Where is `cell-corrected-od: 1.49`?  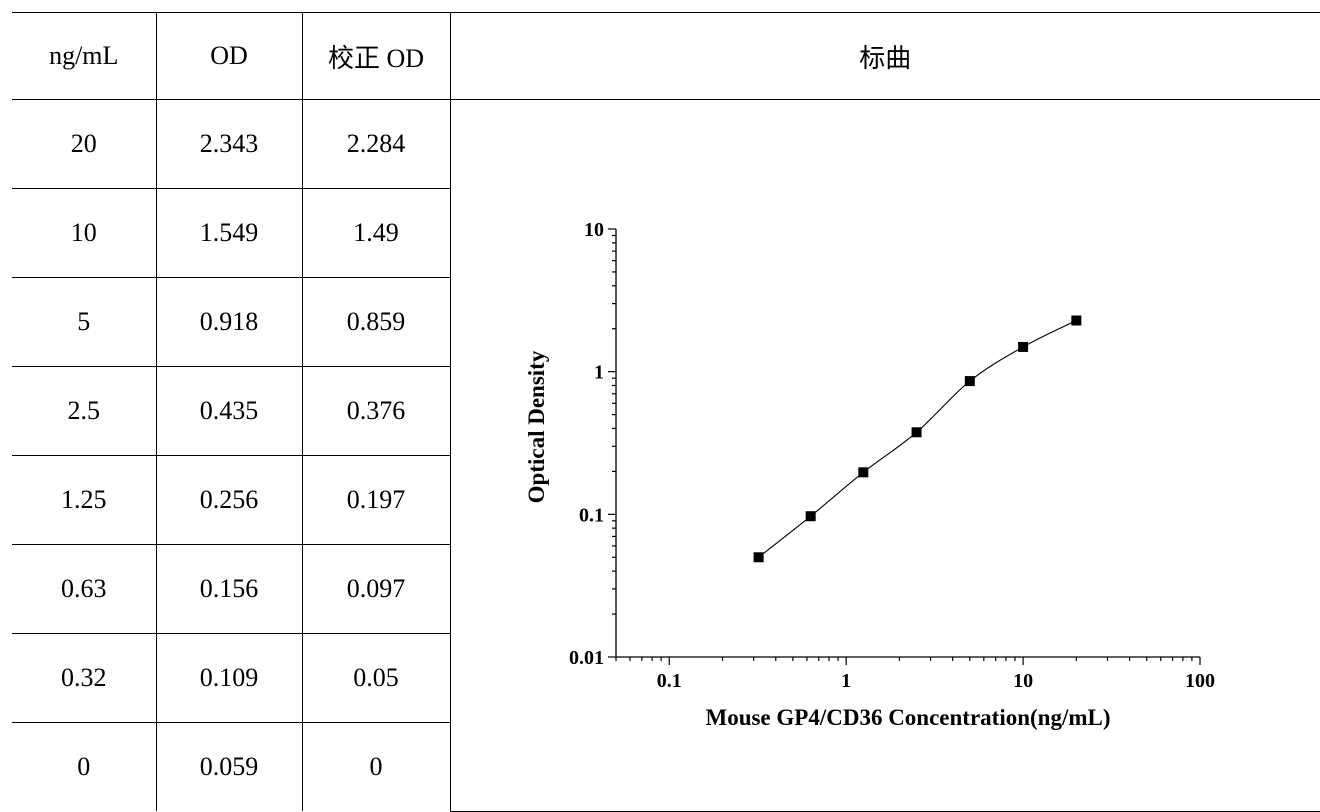
cell-corrected-od: 1.49 is located at coordinates (376, 233).